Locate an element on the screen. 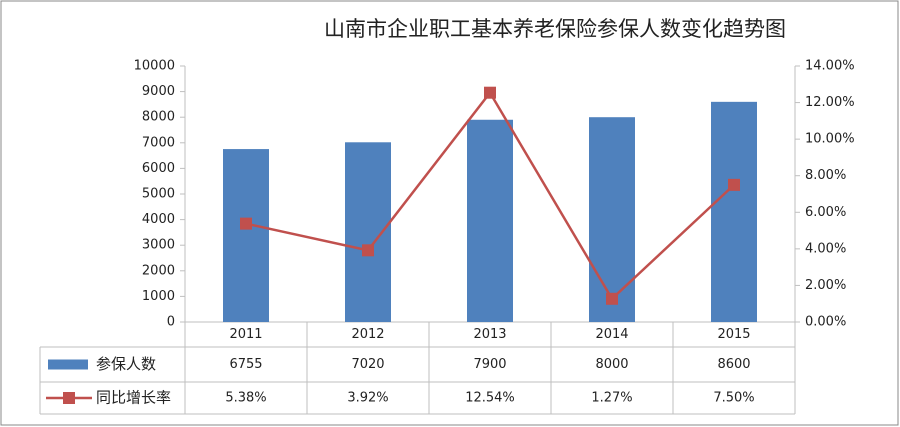  x-tick-label: 2015 is located at coordinates (733, 334).